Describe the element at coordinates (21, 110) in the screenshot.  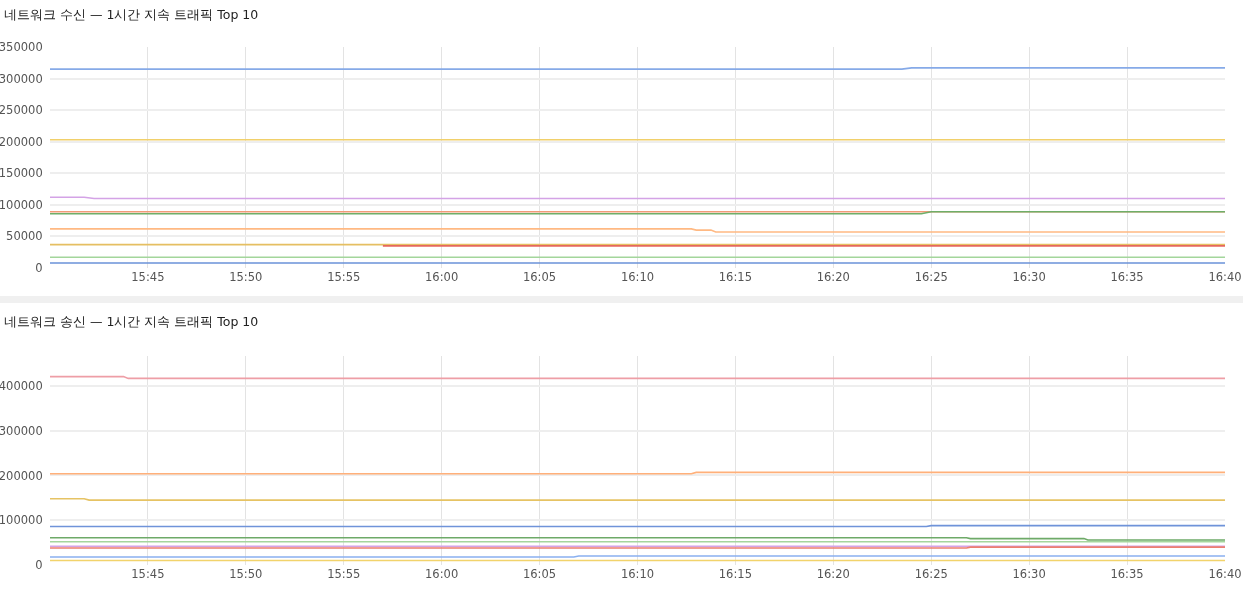
I see `y-tick-label: 250000` at that location.